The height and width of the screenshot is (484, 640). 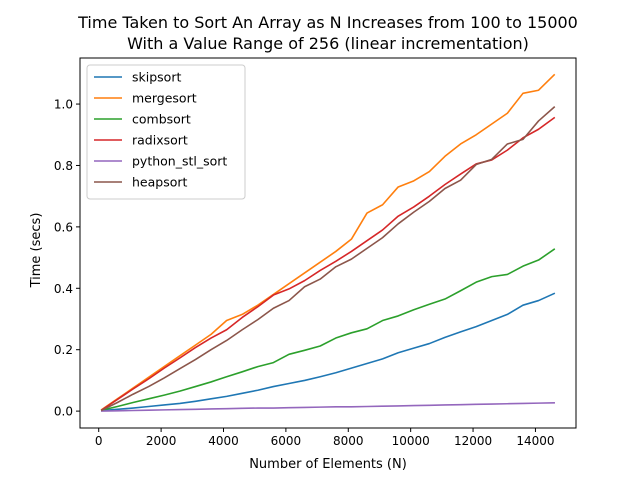 What do you see at coordinates (328, 407) in the screenshot?
I see `series-line-python_stl_sort` at bounding box center [328, 407].